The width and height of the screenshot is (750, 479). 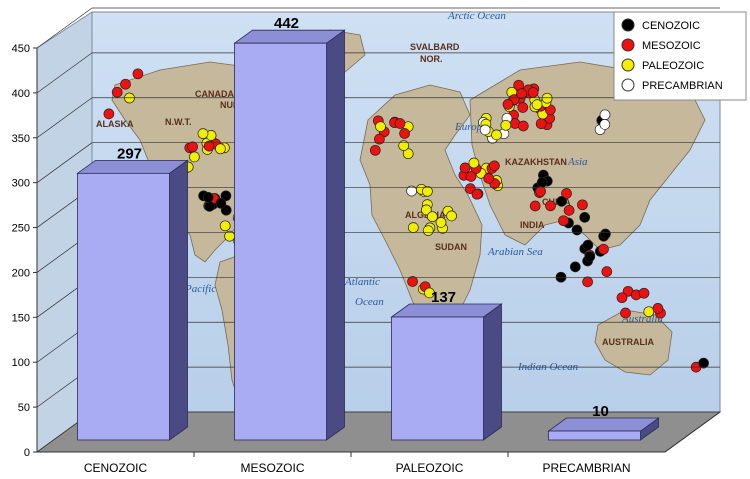 I want to click on legend-label: CENOZOIC, so click(x=671, y=26).